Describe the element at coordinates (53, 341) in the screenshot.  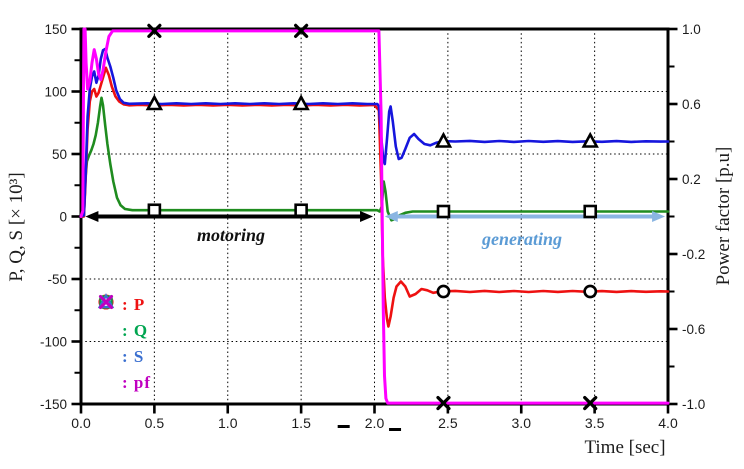
I see `svg-text: -100` at that location.